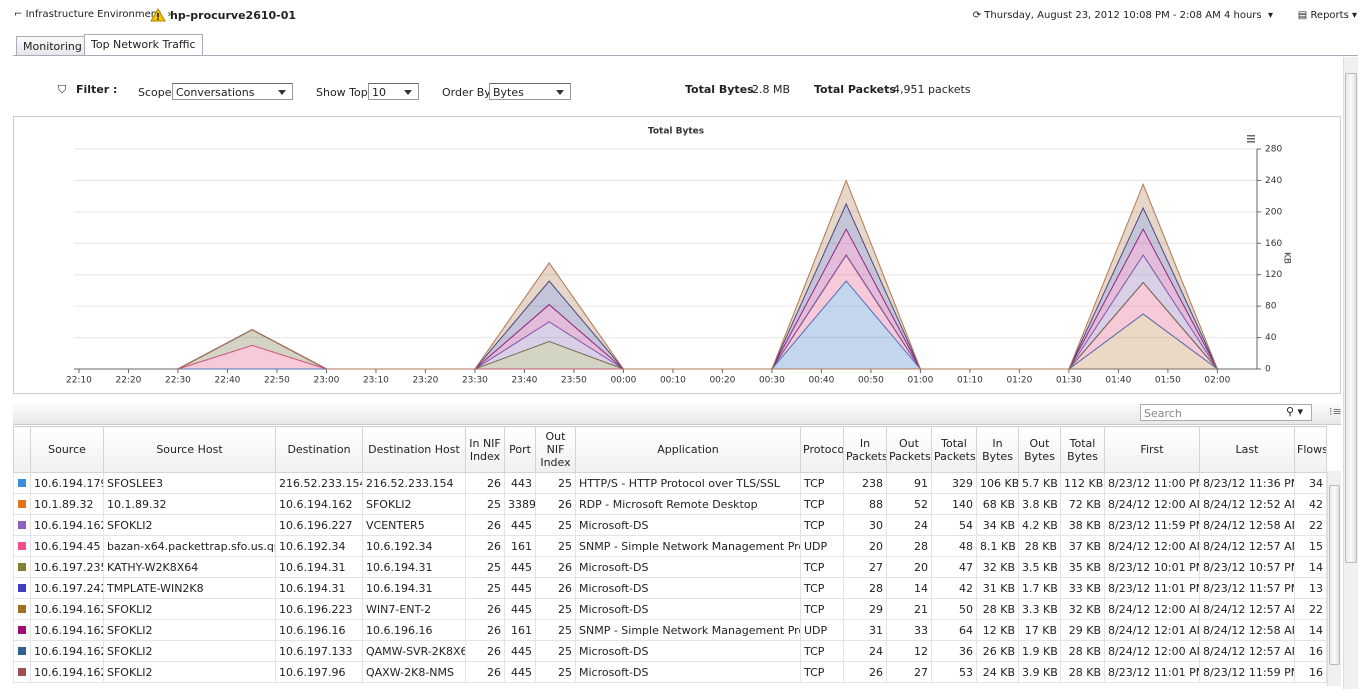 This screenshot has height=698, width=1371. What do you see at coordinates (822, 630) in the screenshot?
I see `table-cell: UDP` at bounding box center [822, 630].